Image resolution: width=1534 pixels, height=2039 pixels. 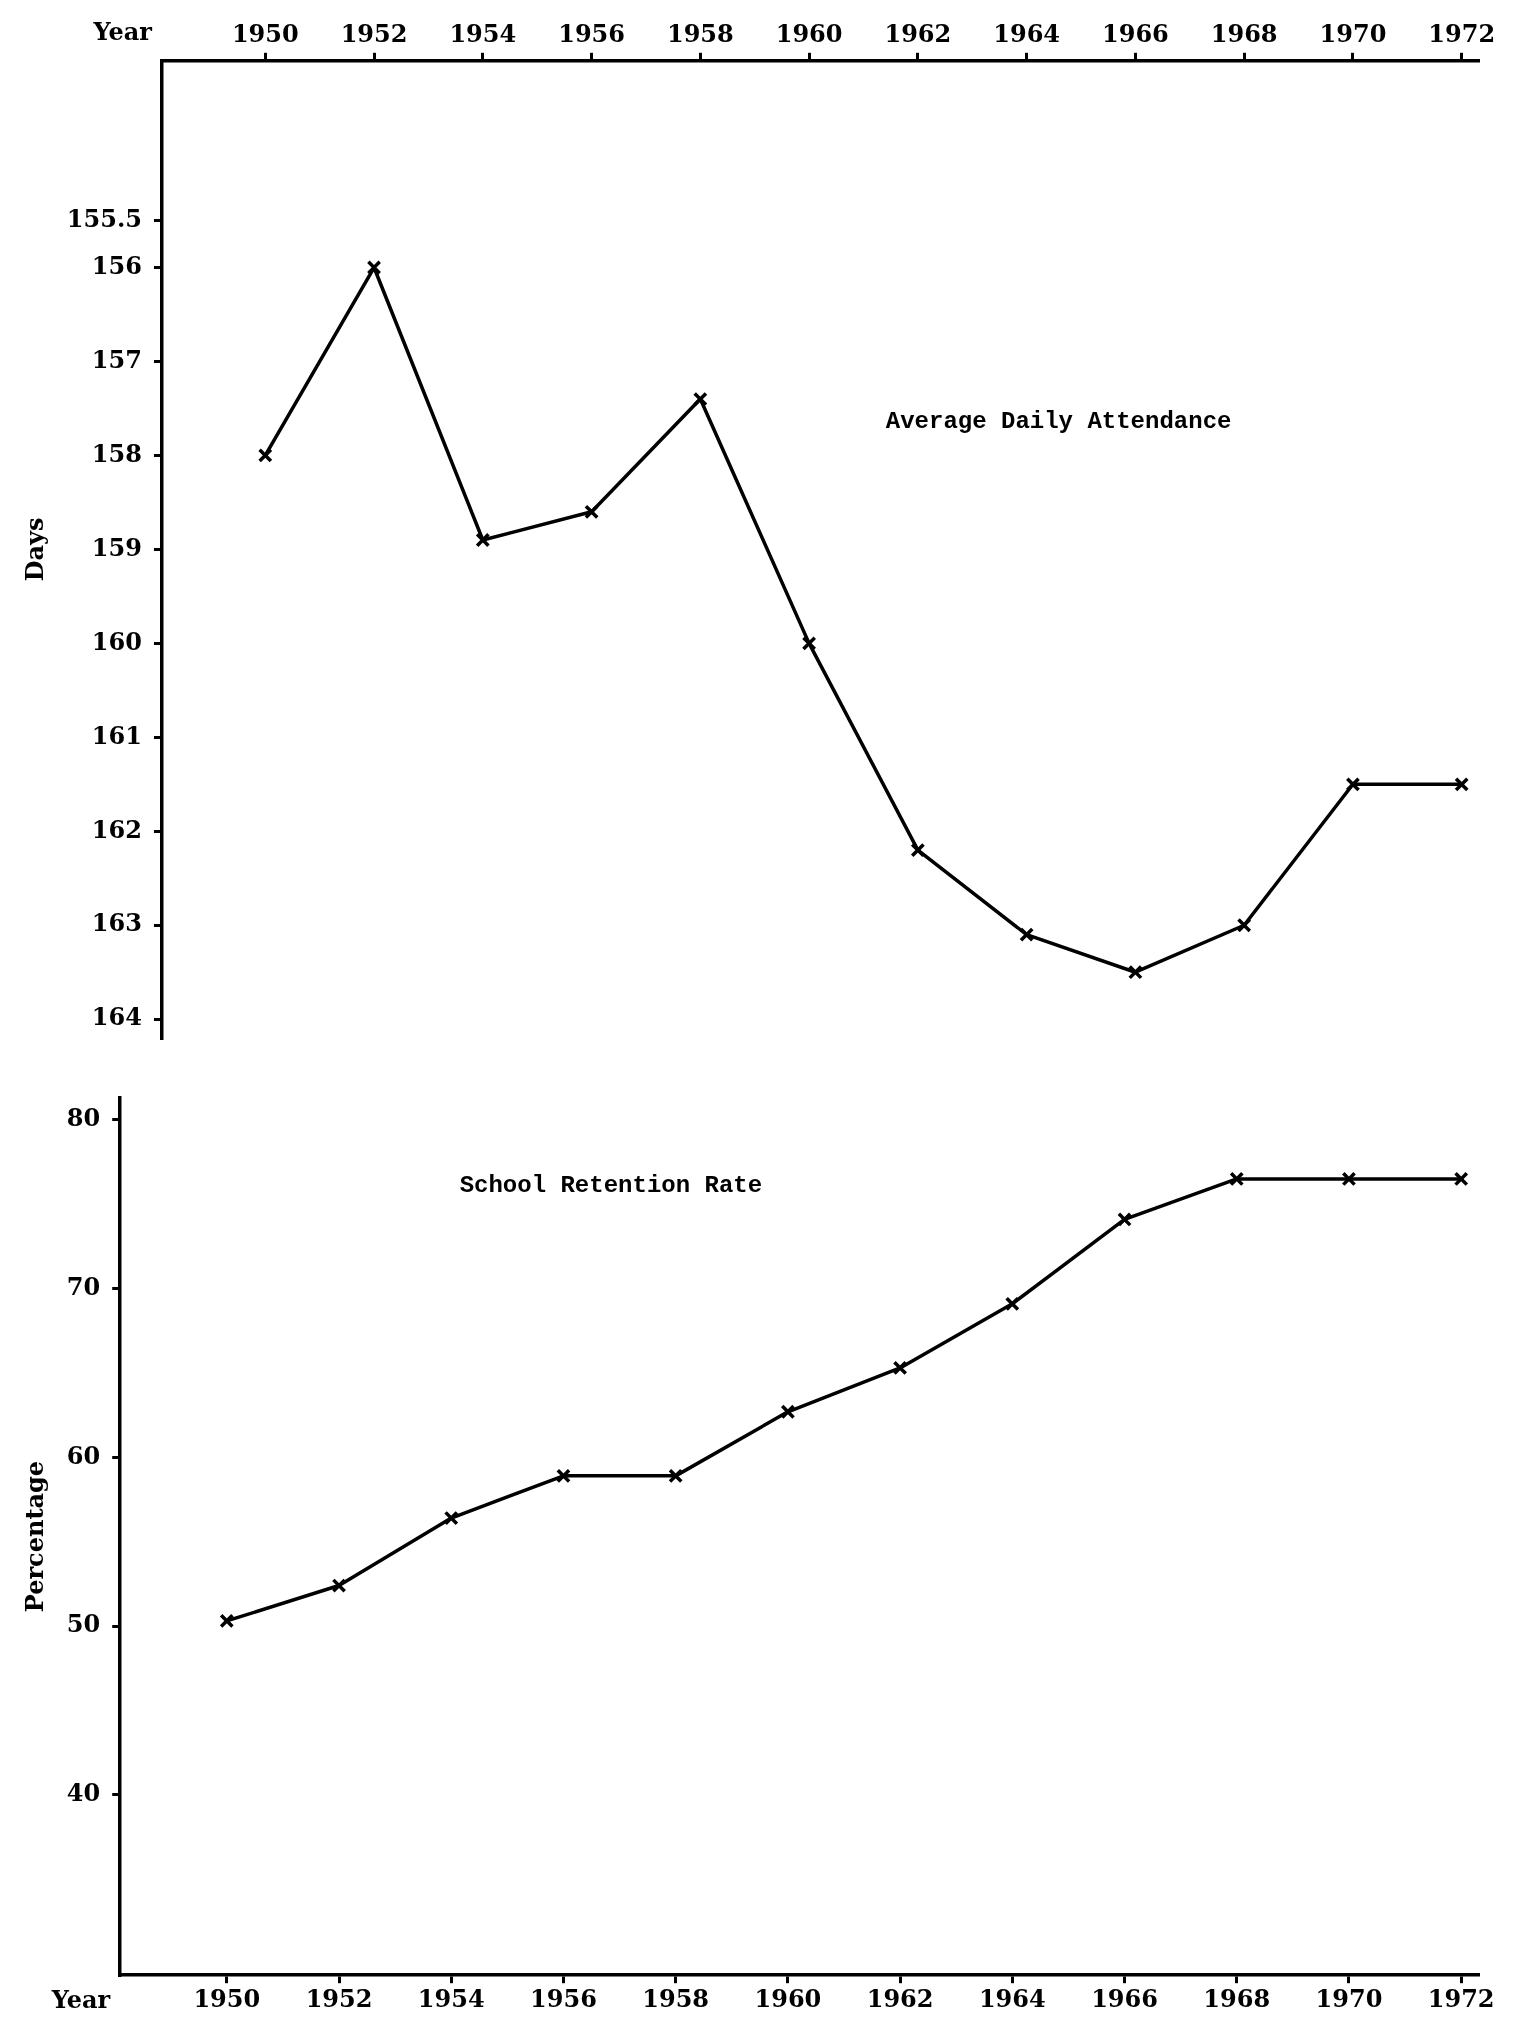 What do you see at coordinates (116, 641) in the screenshot?
I see `y-tick-label: 160` at bounding box center [116, 641].